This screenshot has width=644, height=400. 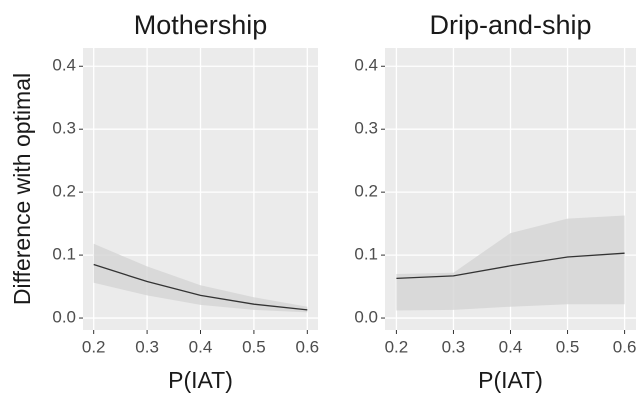 What do you see at coordinates (201, 25) in the screenshot?
I see `panel-title: Mothership` at bounding box center [201, 25].